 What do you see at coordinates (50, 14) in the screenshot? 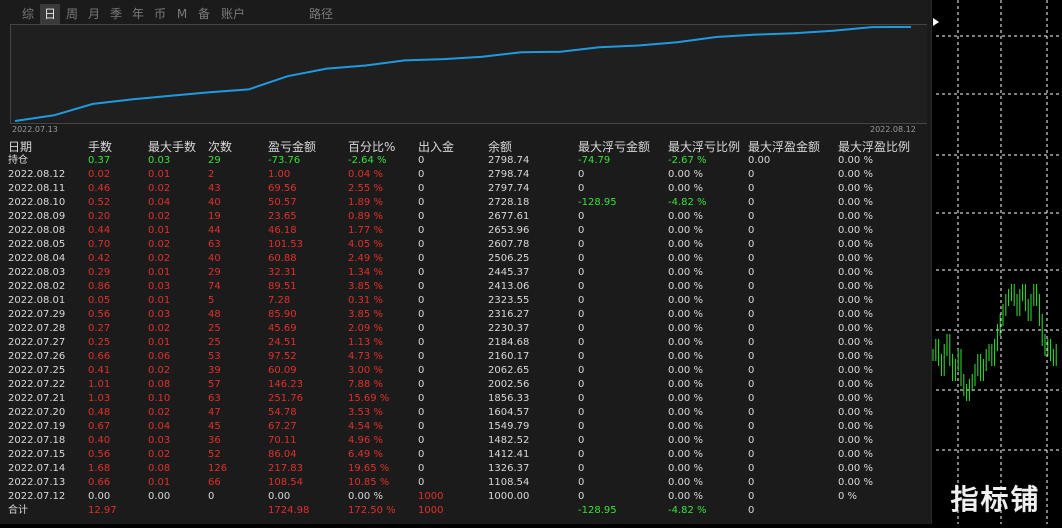
I see `tab-1: 日` at bounding box center [50, 14].